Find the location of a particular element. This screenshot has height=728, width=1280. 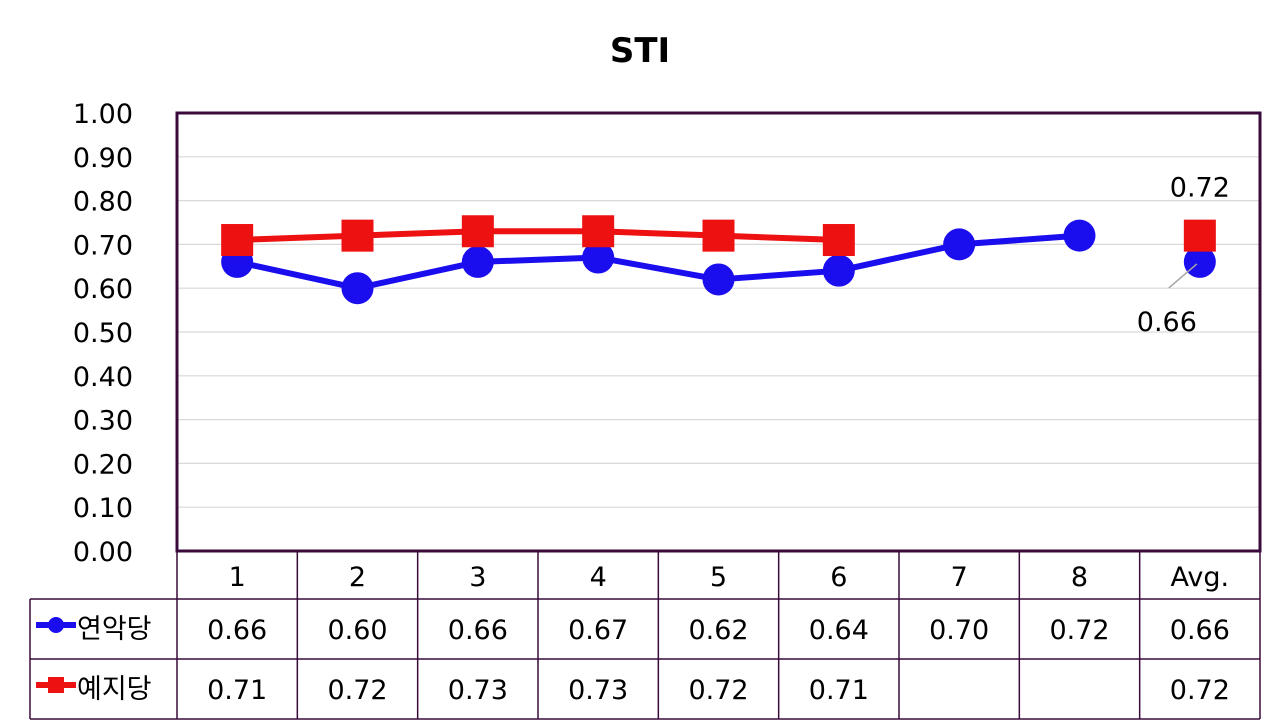

y-tick-label: 0.60 is located at coordinates (103, 289).